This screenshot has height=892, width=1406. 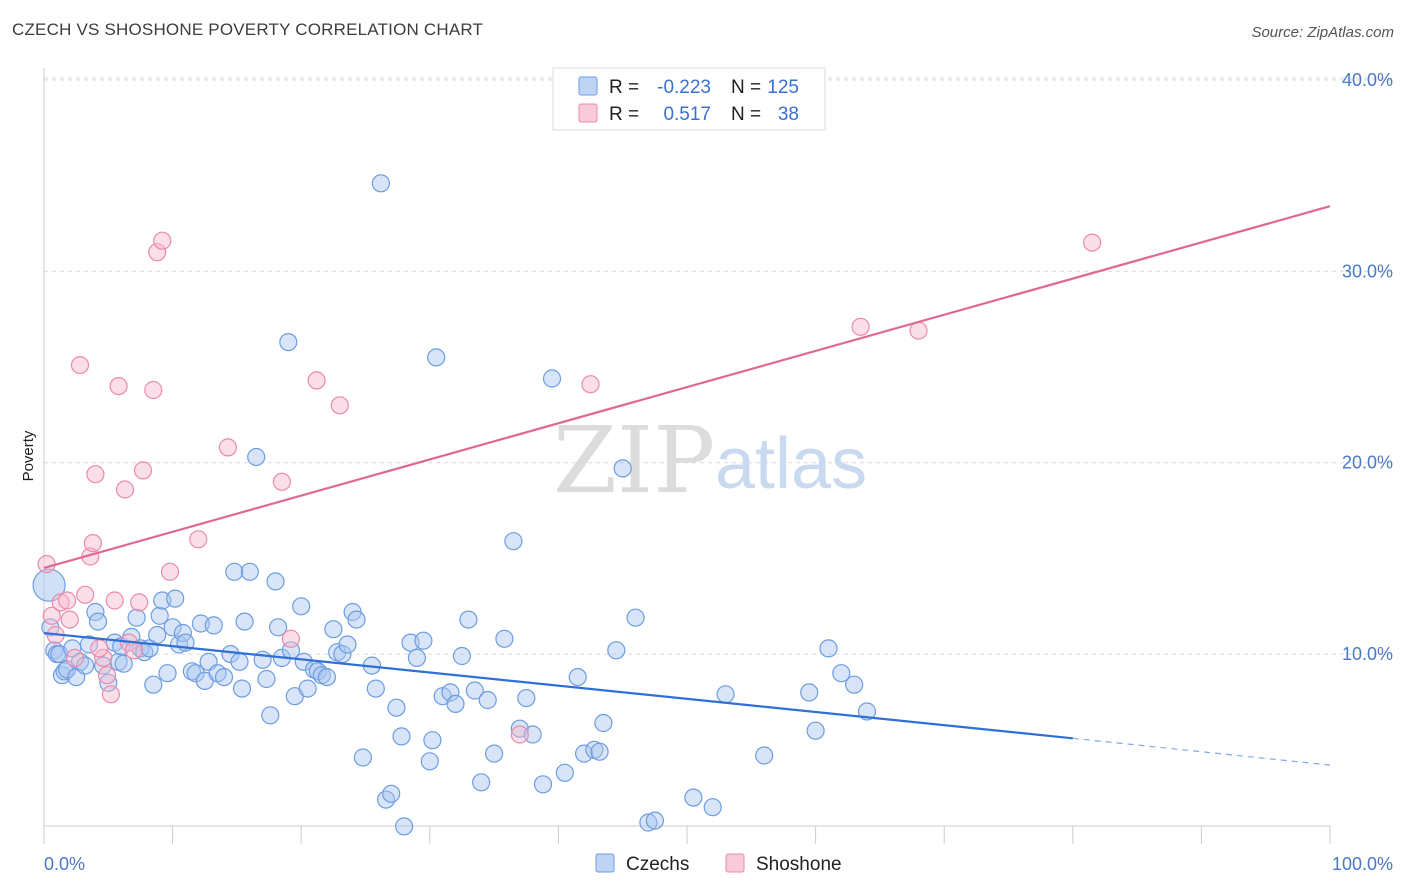 What do you see at coordinates (689, 99) in the screenshot?
I see `legend-top: R = -0.223 N = 125 R = 0.517 N = 38` at bounding box center [689, 99].